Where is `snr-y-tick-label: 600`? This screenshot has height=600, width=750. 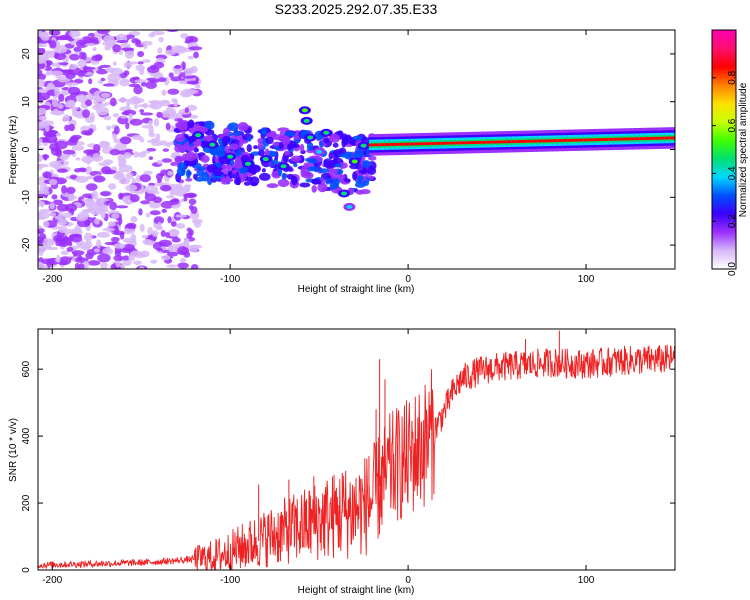 snr-y-tick-label: 600 is located at coordinates (26, 368).